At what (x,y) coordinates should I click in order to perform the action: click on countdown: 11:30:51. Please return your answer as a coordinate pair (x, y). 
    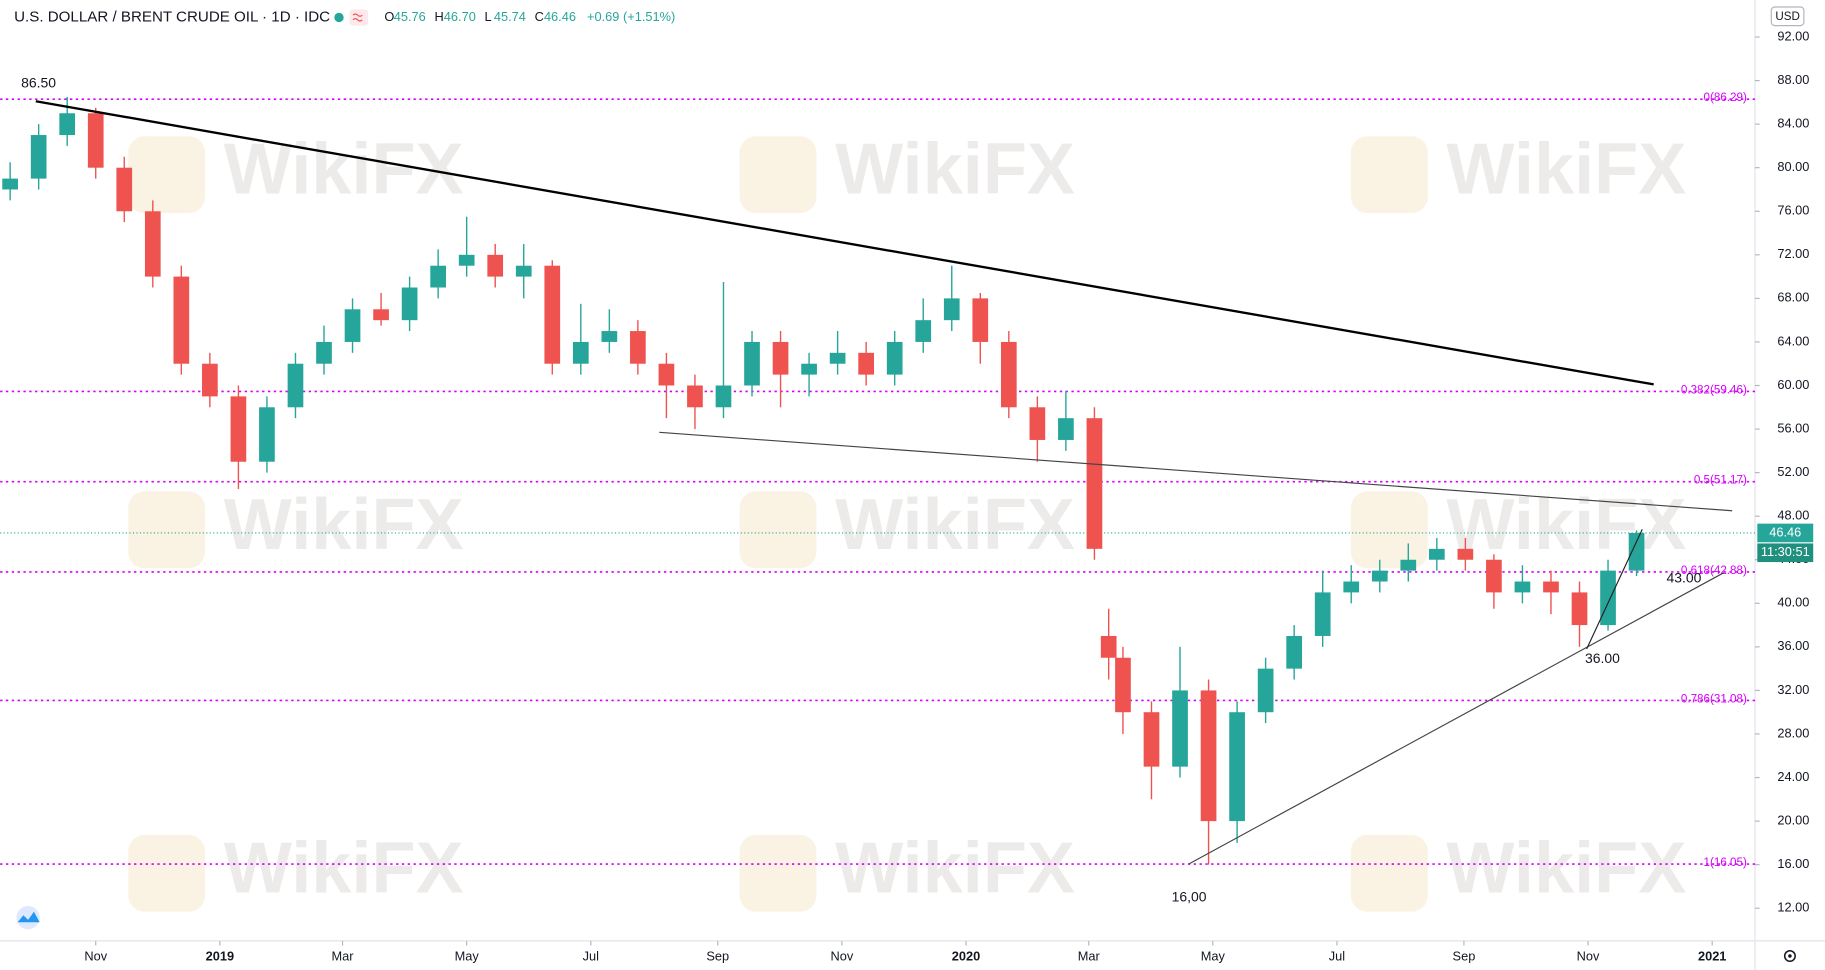
    Looking at the image, I should click on (1785, 551).